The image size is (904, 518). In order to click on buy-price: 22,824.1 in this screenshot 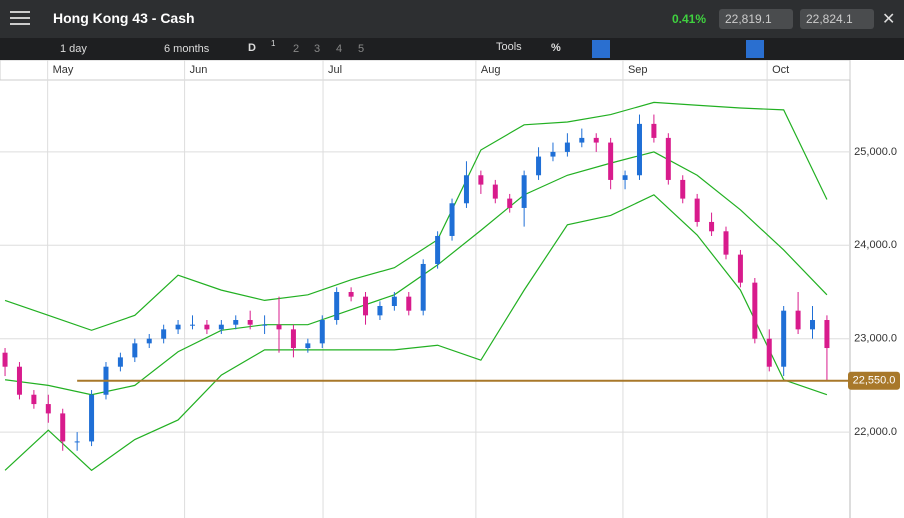, I will do `click(837, 19)`.